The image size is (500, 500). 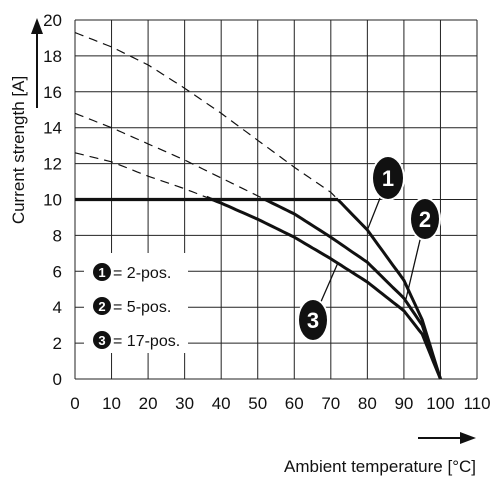 I want to click on x-axis-arrow, so click(x=447, y=438).